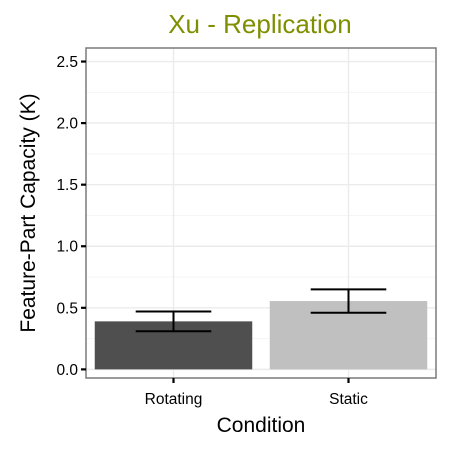 This screenshot has width=450, height=450. I want to click on x-axis-title: Condition, so click(261, 425).